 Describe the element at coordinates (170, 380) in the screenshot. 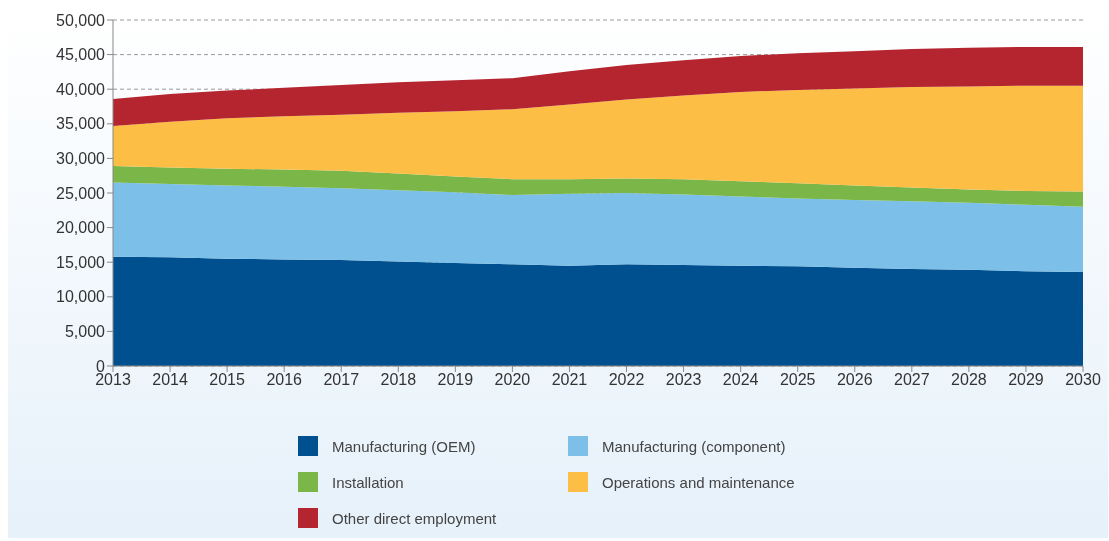

I see `x-tick-label: 2014` at that location.